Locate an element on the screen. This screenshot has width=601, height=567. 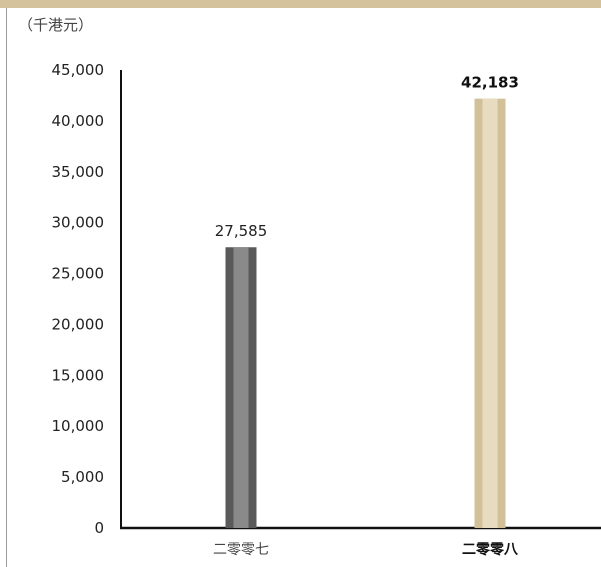
y-tick-label: 0 is located at coordinates (99, 528).